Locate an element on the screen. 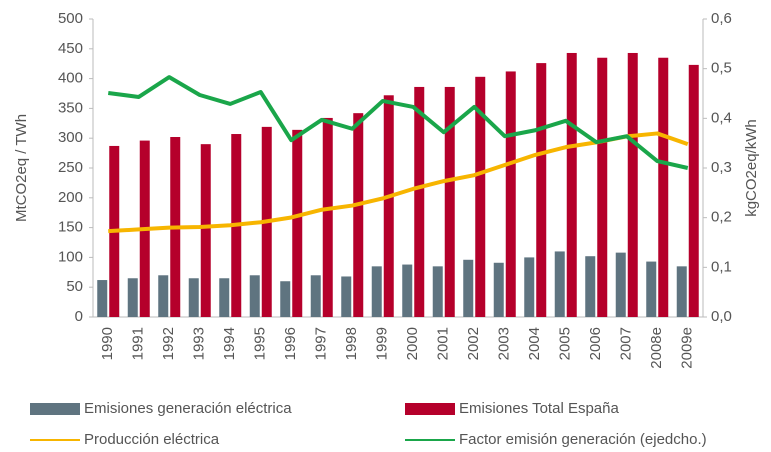 This screenshot has height=452, width=771. x-tick-label: 2007 is located at coordinates (626, 343).